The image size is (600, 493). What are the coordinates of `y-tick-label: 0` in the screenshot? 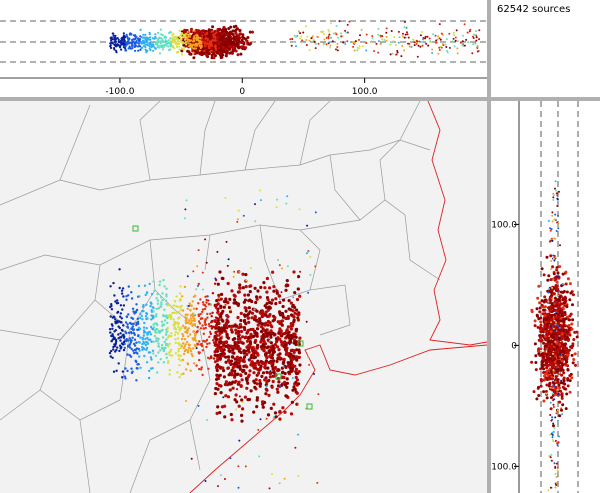 It's located at (514, 346).